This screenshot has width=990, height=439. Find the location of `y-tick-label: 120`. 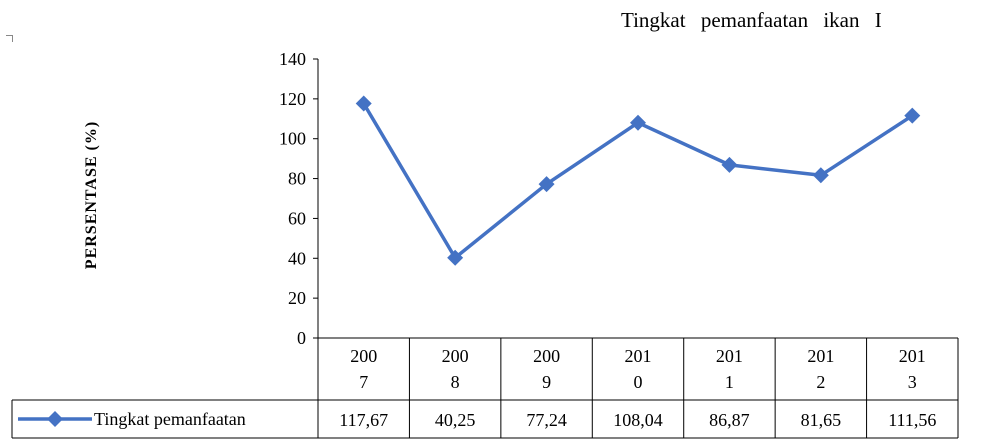

y-tick-label: 120 is located at coordinates (292, 99).